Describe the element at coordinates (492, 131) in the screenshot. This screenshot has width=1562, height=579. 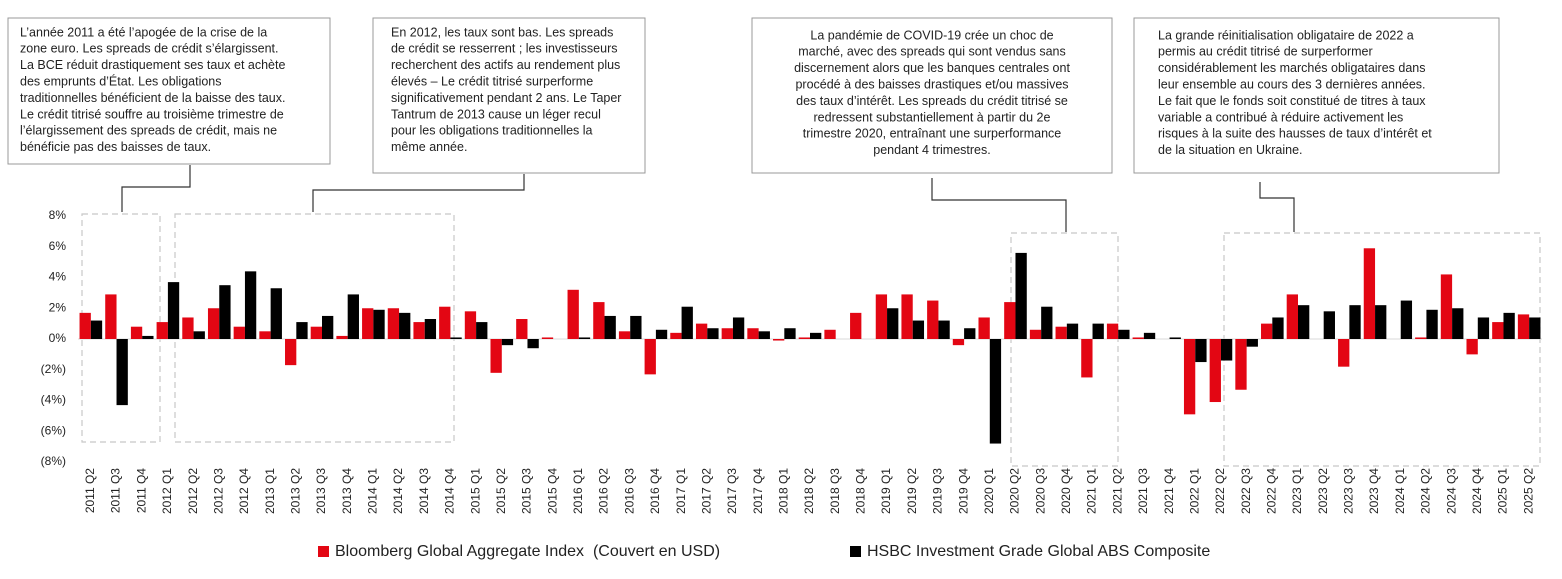
I see `annotation-line: pour les obligations traditionnelles la` at that location.